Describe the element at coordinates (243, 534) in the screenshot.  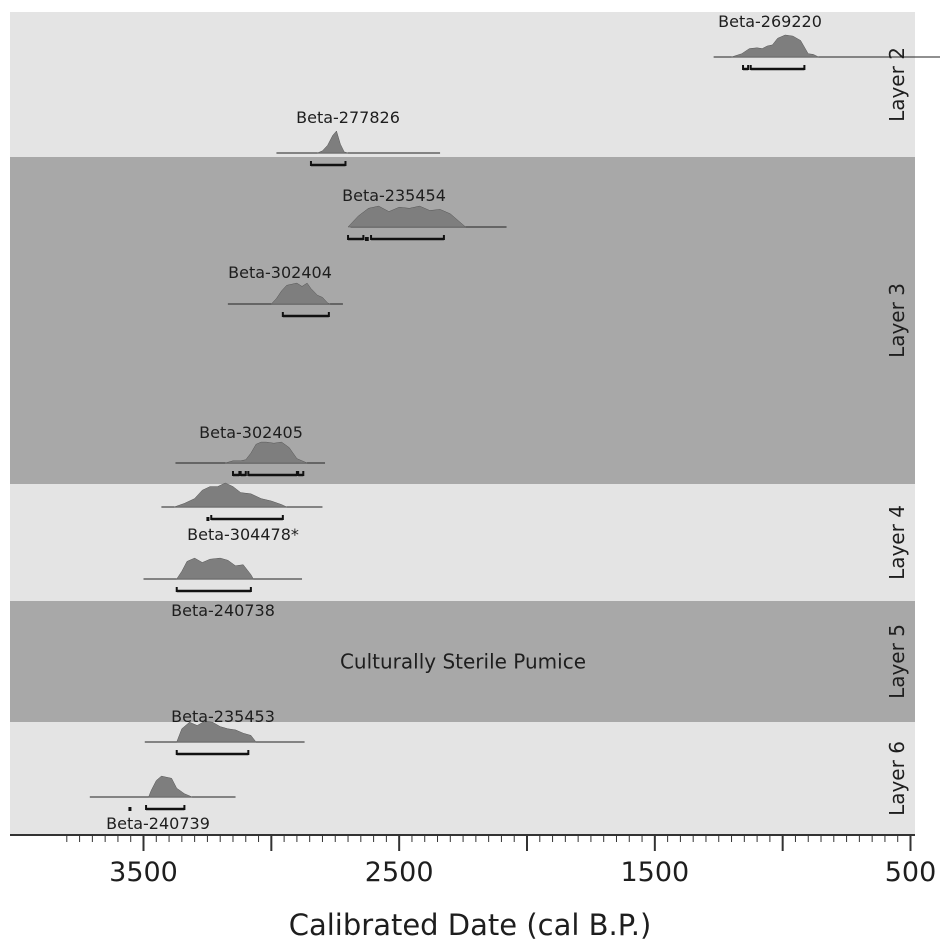
I see `sample-label: Beta-304478*` at that location.